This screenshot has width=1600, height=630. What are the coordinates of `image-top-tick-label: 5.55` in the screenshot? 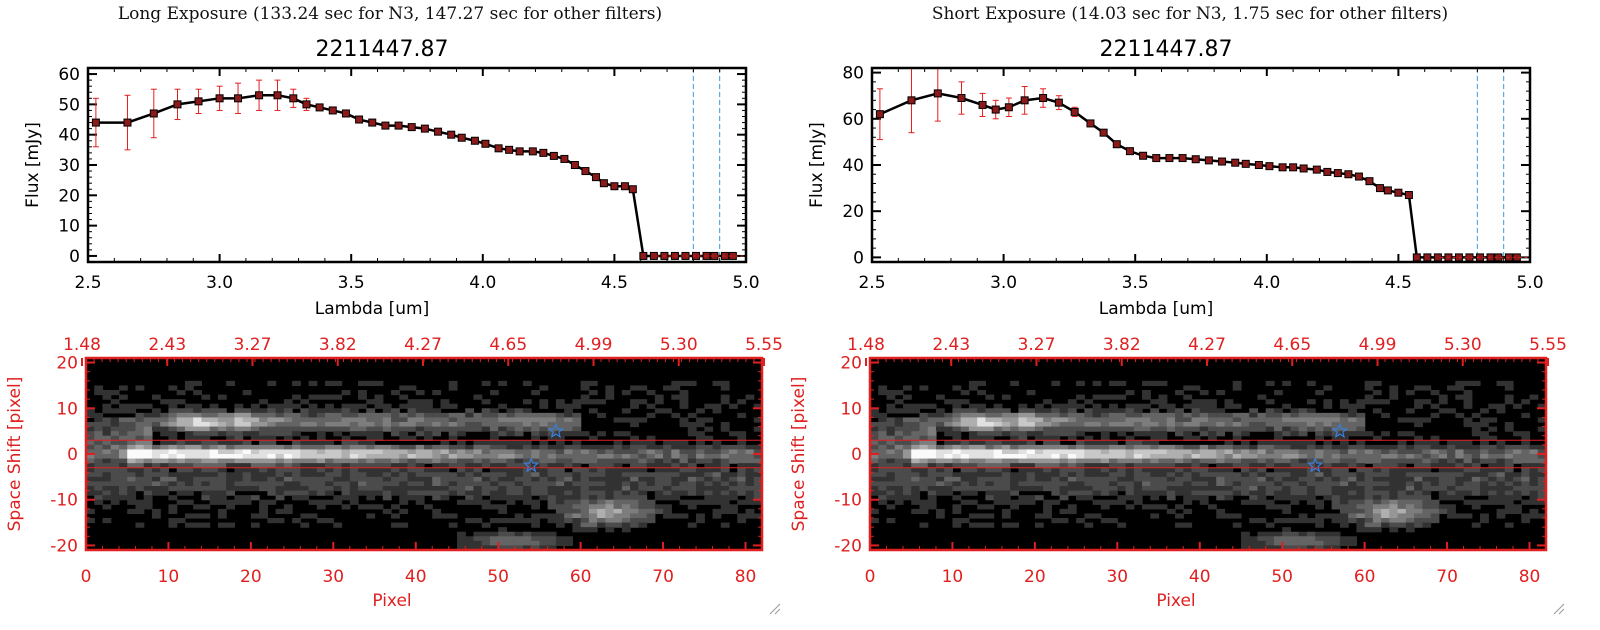 It's located at (764, 345).